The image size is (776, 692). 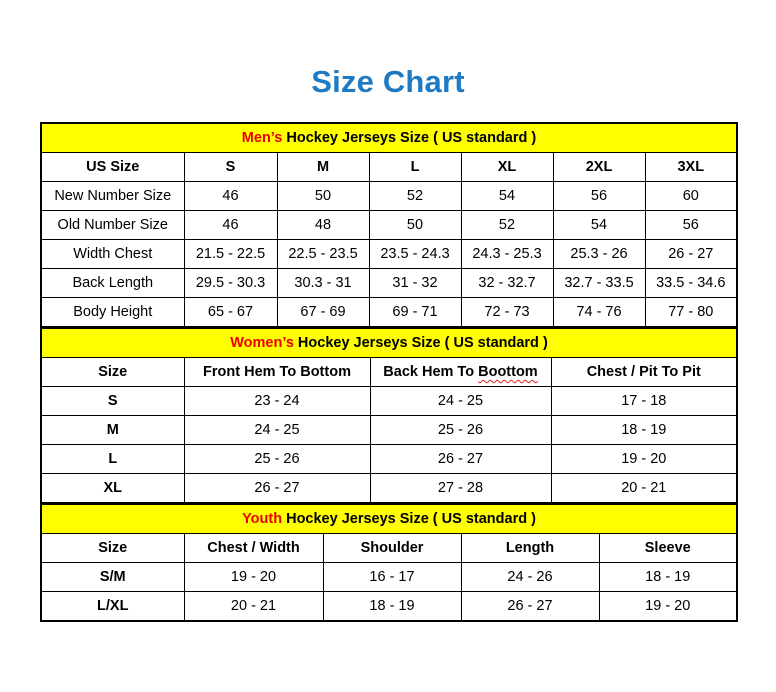 What do you see at coordinates (230, 167) in the screenshot?
I see `mens-col-header-1: S` at bounding box center [230, 167].